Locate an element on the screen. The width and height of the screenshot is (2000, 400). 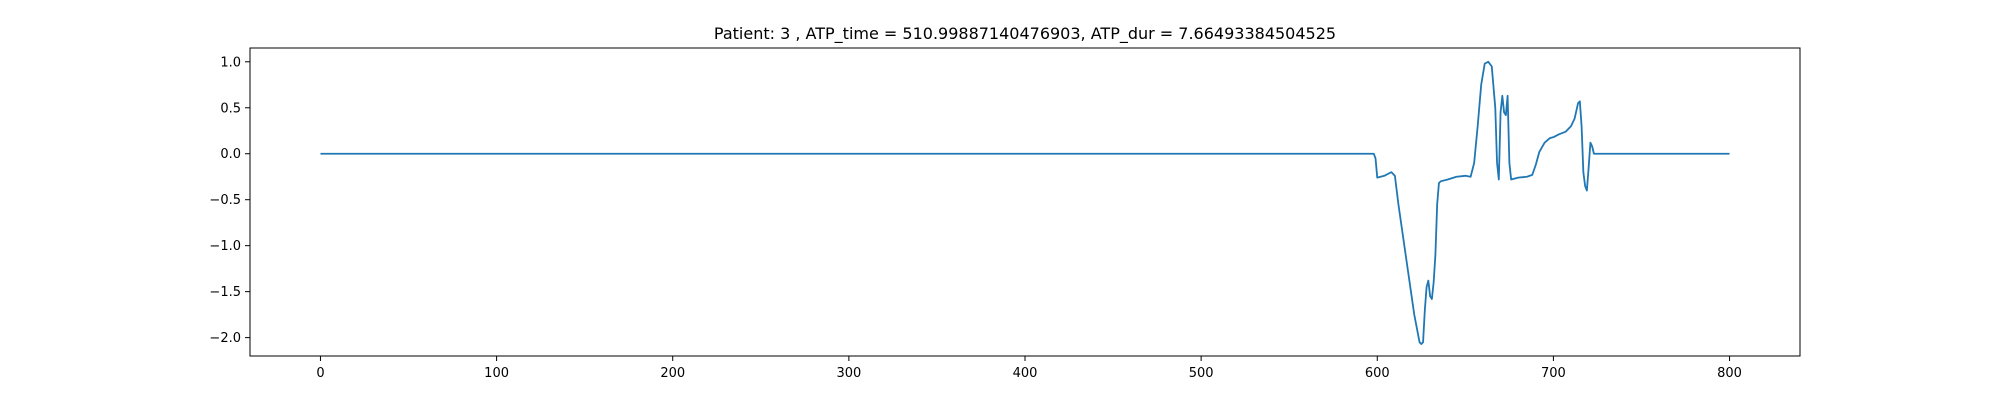
y-tick-label: −1.5 is located at coordinates (225, 292).